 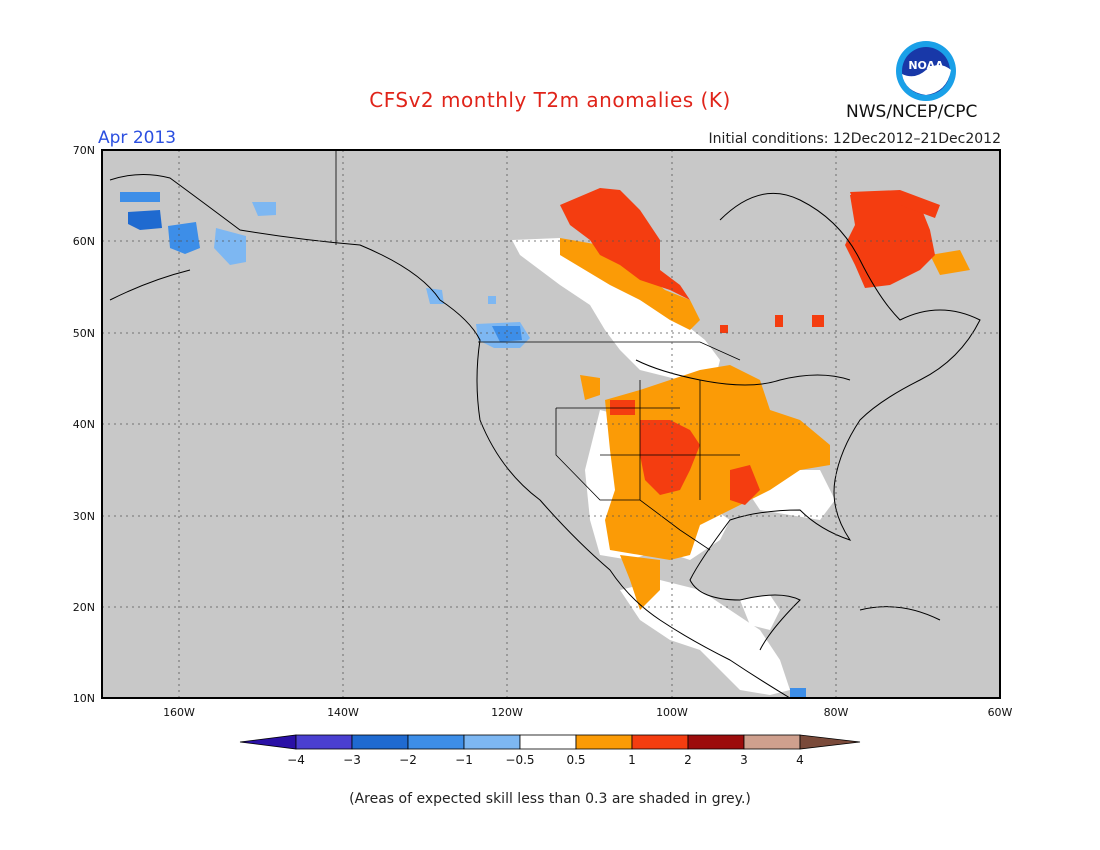 What do you see at coordinates (836, 712) in the screenshot?
I see `lon-label: 80W` at bounding box center [836, 712].